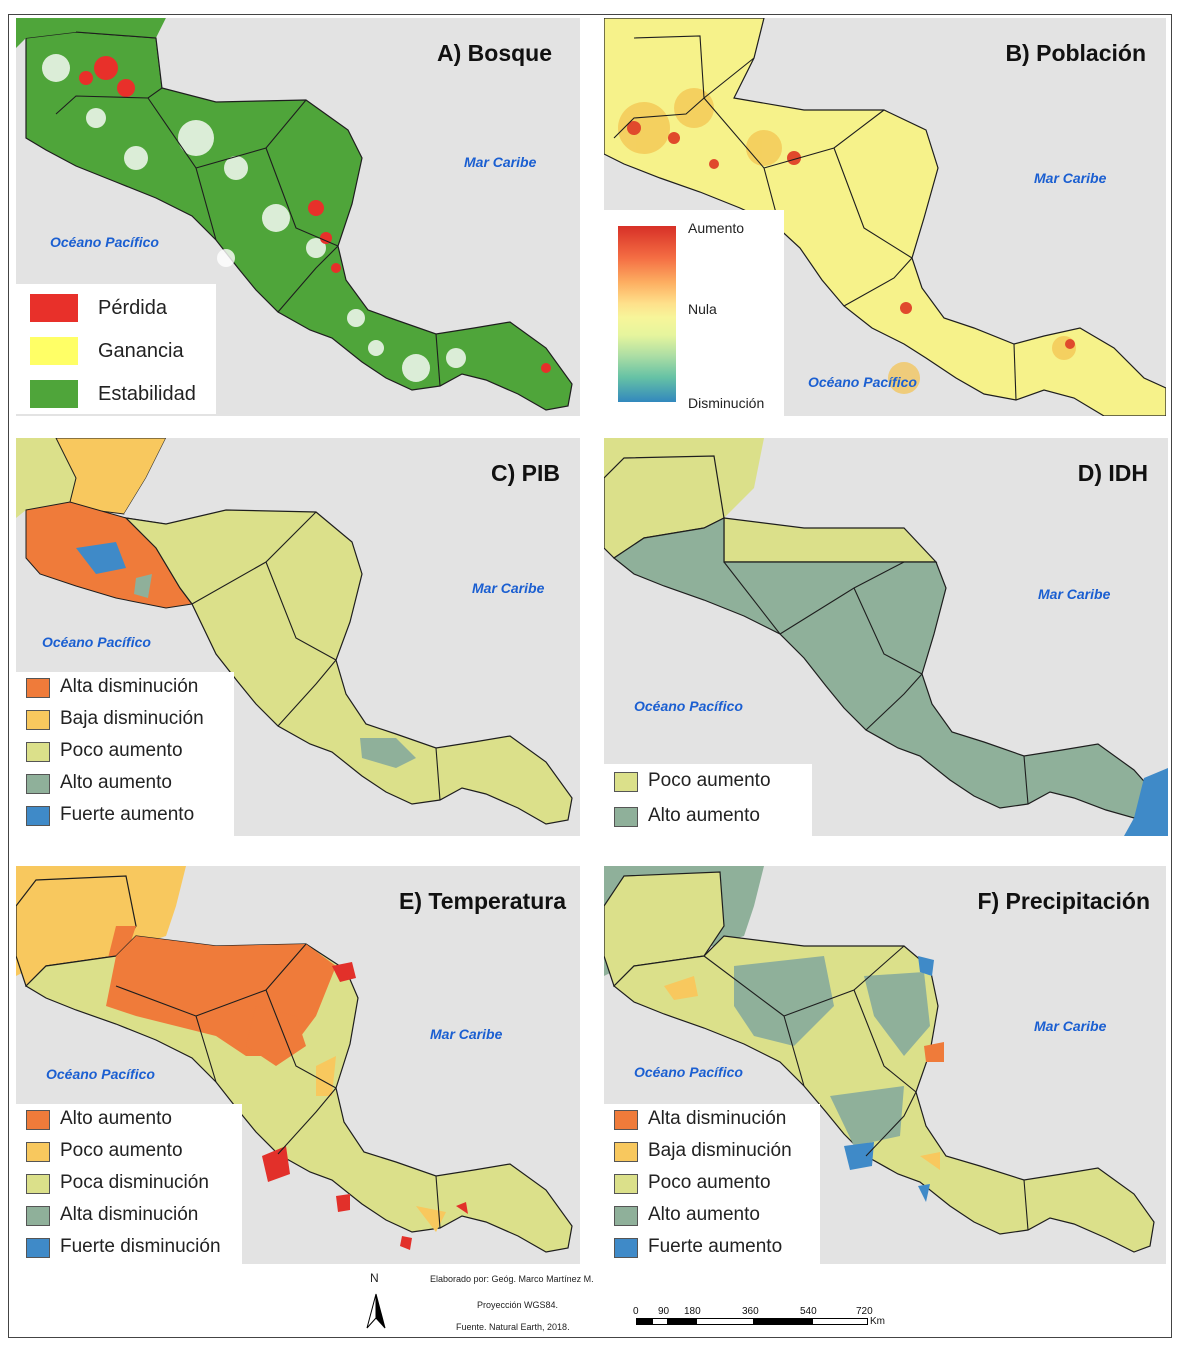 Image resolution: width=1188 pixels, height=1354 pixels. What do you see at coordinates (702, 309) in the screenshot?
I see `legend-label-mid: Nula` at bounding box center [702, 309].